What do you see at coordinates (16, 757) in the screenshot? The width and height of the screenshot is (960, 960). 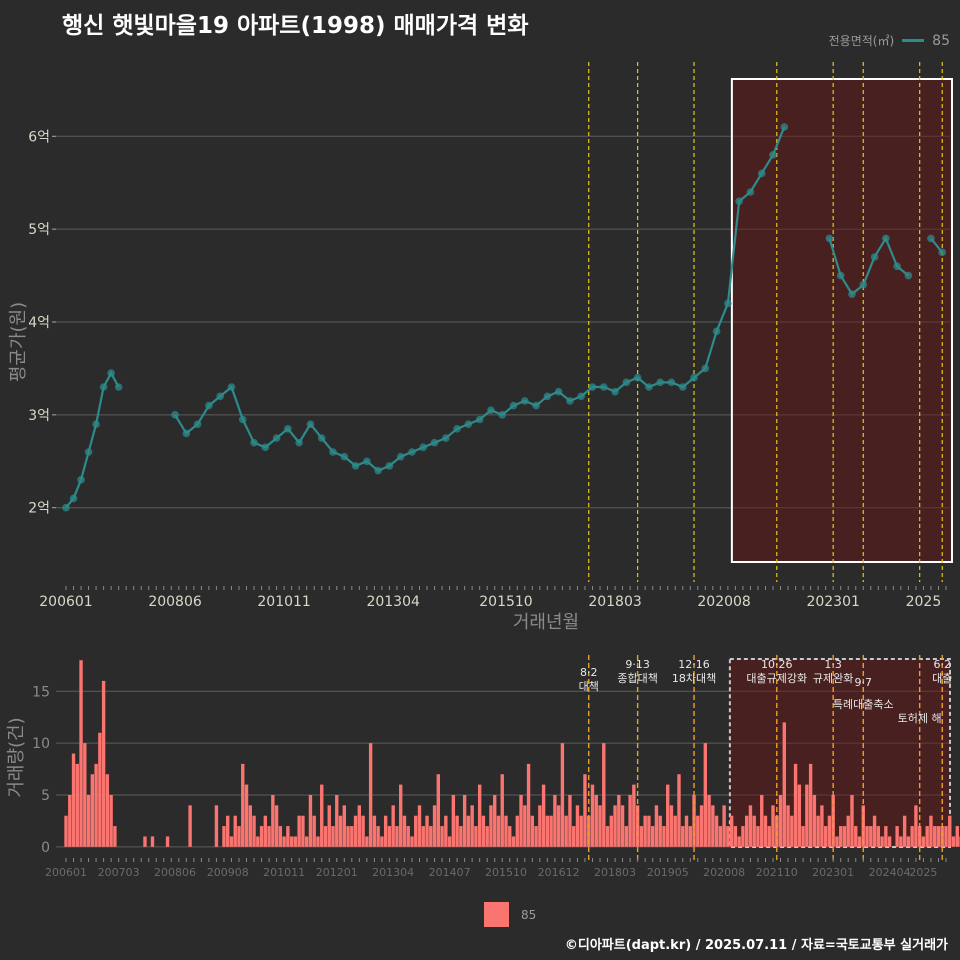 I see `volume-y-axis-label: 거래량(건)` at bounding box center [16, 757].